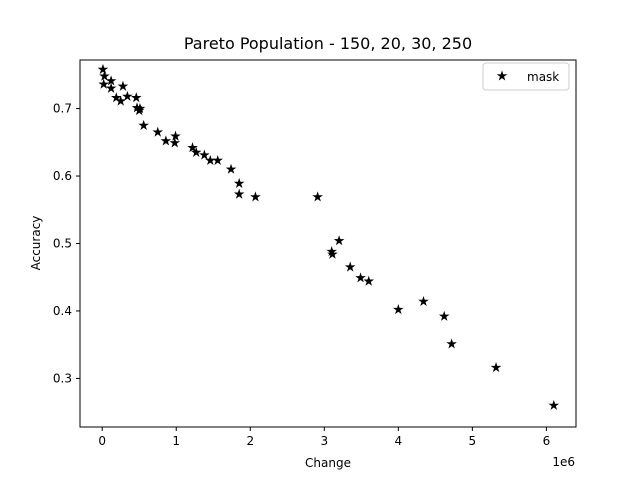  Describe the element at coordinates (547, 441) in the screenshot. I see `x-tick-label: 6` at that location.